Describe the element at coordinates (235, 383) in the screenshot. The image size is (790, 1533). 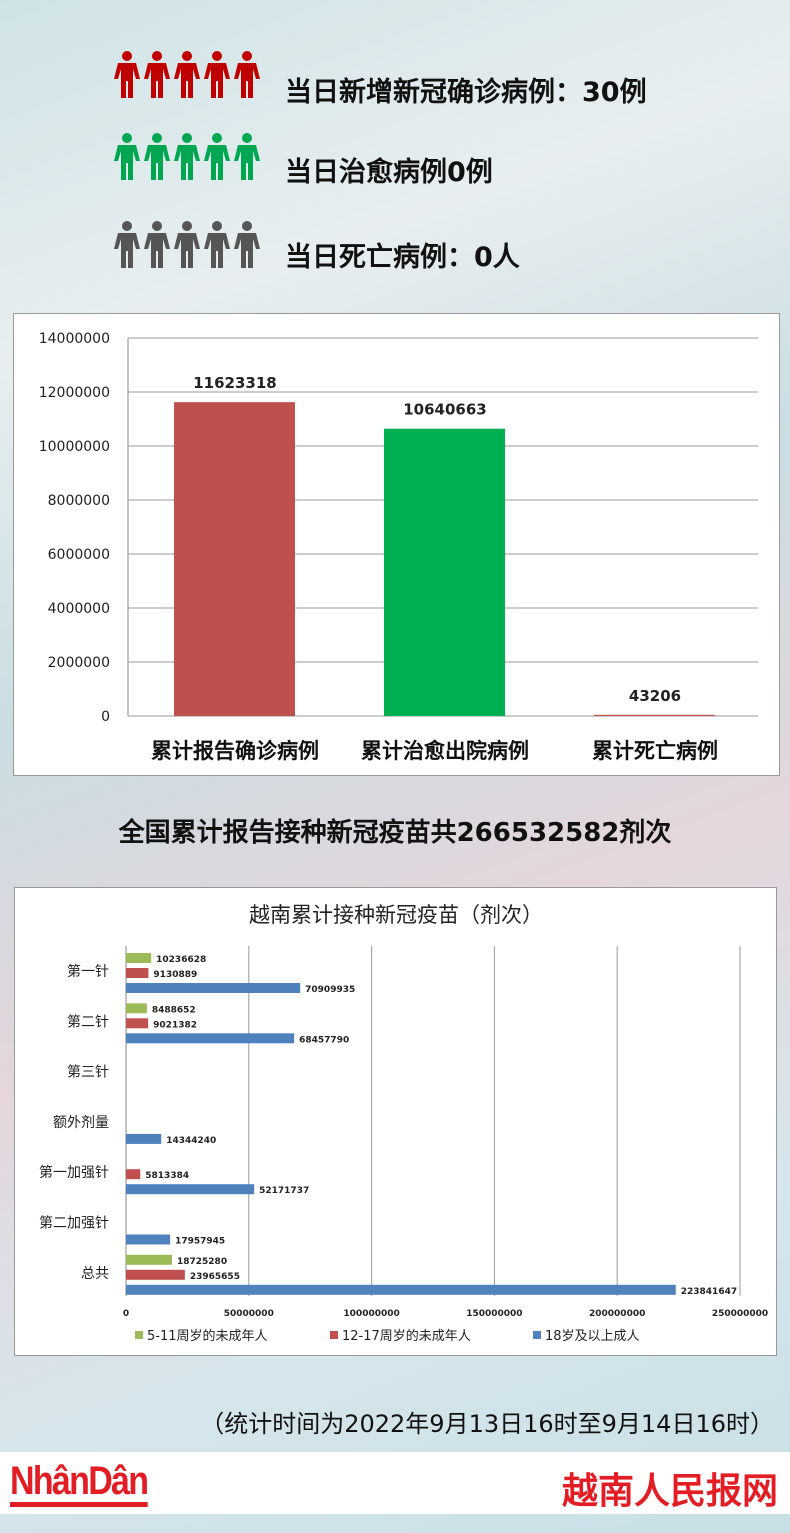
I see `data-label: 11623318` at that location.